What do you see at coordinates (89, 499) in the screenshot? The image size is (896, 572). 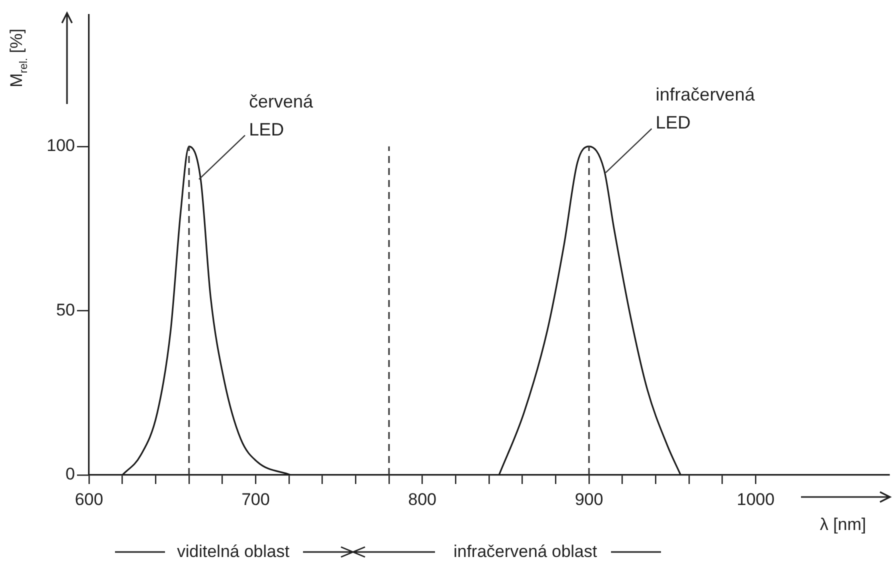 I see `x-tick-label: 600` at bounding box center [89, 499].